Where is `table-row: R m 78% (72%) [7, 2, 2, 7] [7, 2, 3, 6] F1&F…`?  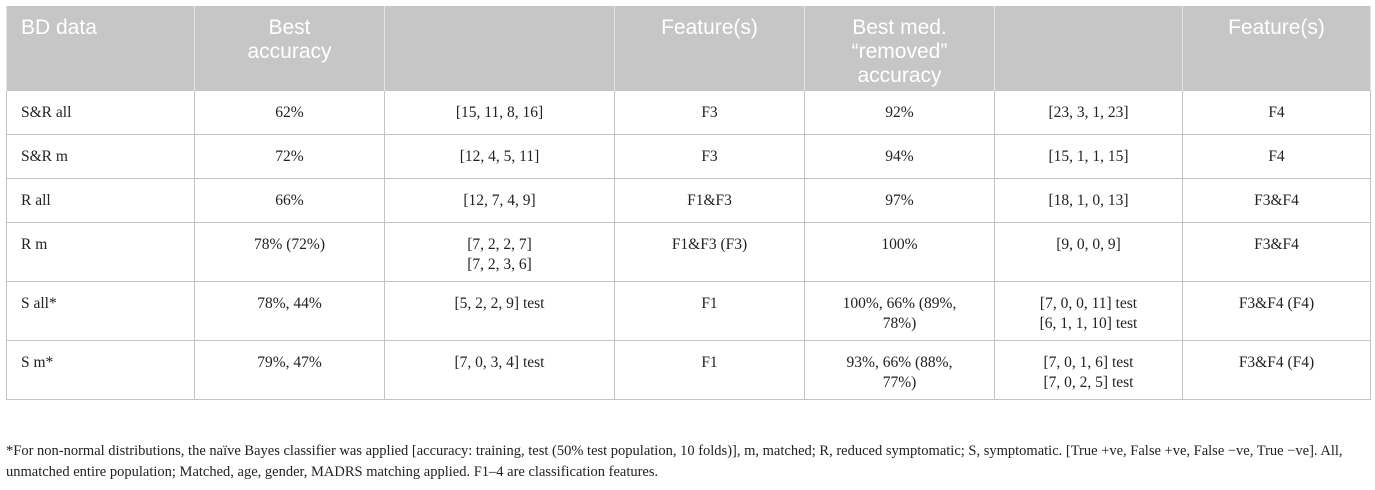 table-row: R m 78% (72%) [7, 2, 2, 7] [7, 2, 3, 6] F1&F… is located at coordinates (688, 251).